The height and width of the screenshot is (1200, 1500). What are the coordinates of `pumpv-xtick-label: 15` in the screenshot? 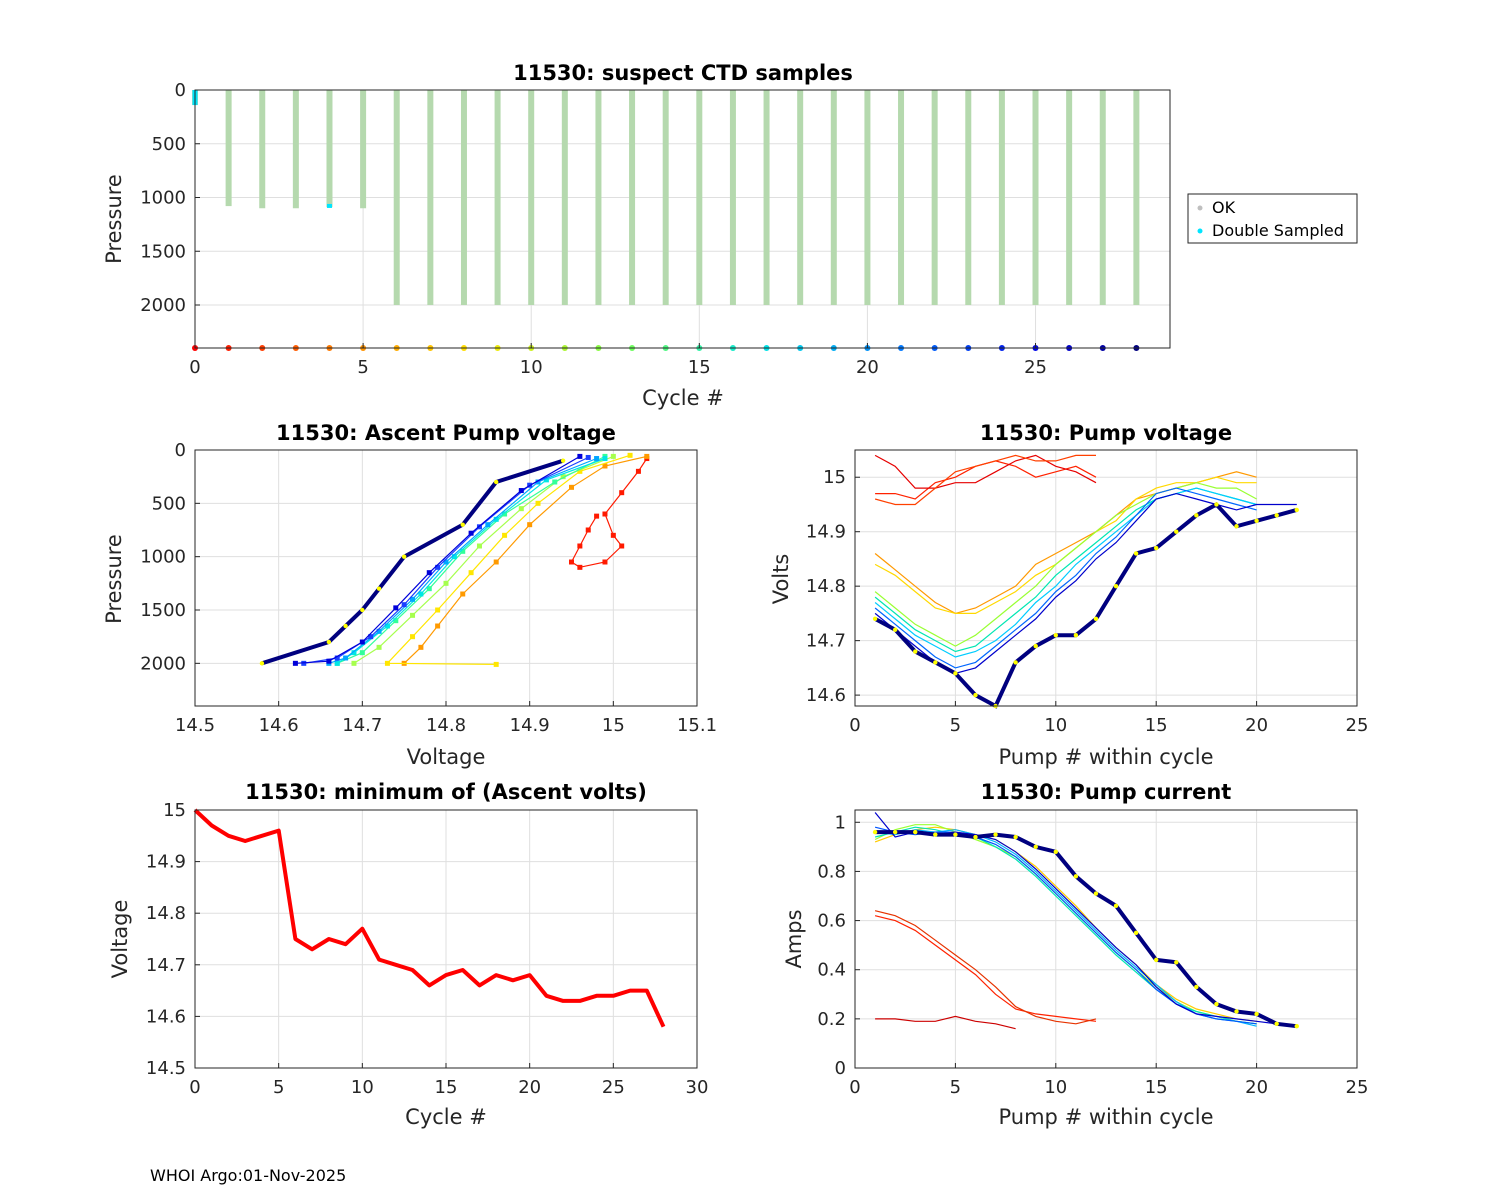 It's located at (1156, 725).